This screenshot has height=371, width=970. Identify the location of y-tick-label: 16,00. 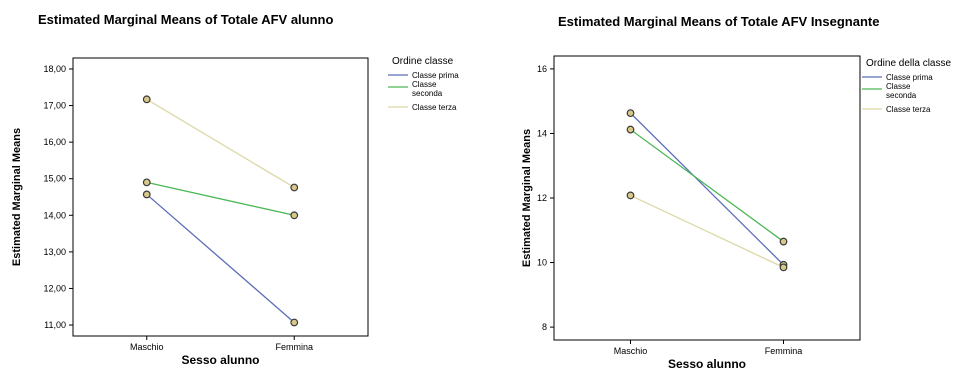
(54, 142).